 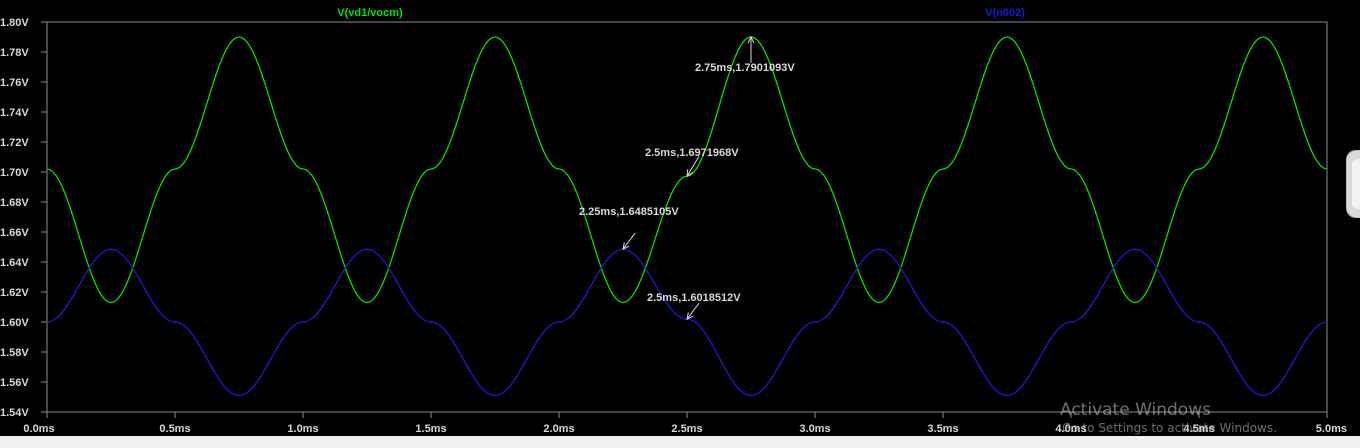 What do you see at coordinates (370, 13) in the screenshot?
I see `legend-entry: V(vd1/vocm)` at bounding box center [370, 13].